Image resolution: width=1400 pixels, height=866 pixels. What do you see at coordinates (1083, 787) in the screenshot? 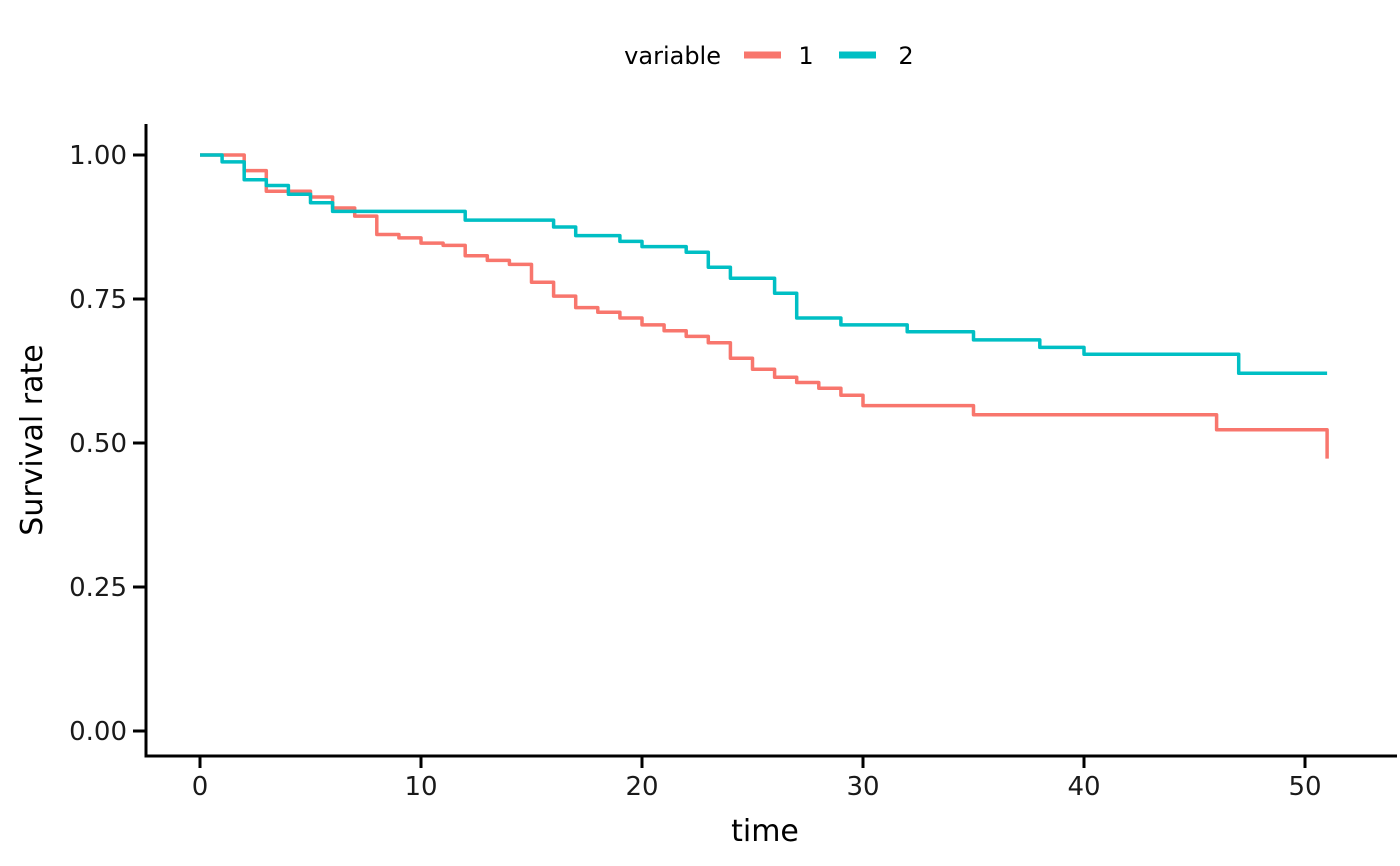
I see `x-tick-label: 40` at bounding box center [1083, 787].